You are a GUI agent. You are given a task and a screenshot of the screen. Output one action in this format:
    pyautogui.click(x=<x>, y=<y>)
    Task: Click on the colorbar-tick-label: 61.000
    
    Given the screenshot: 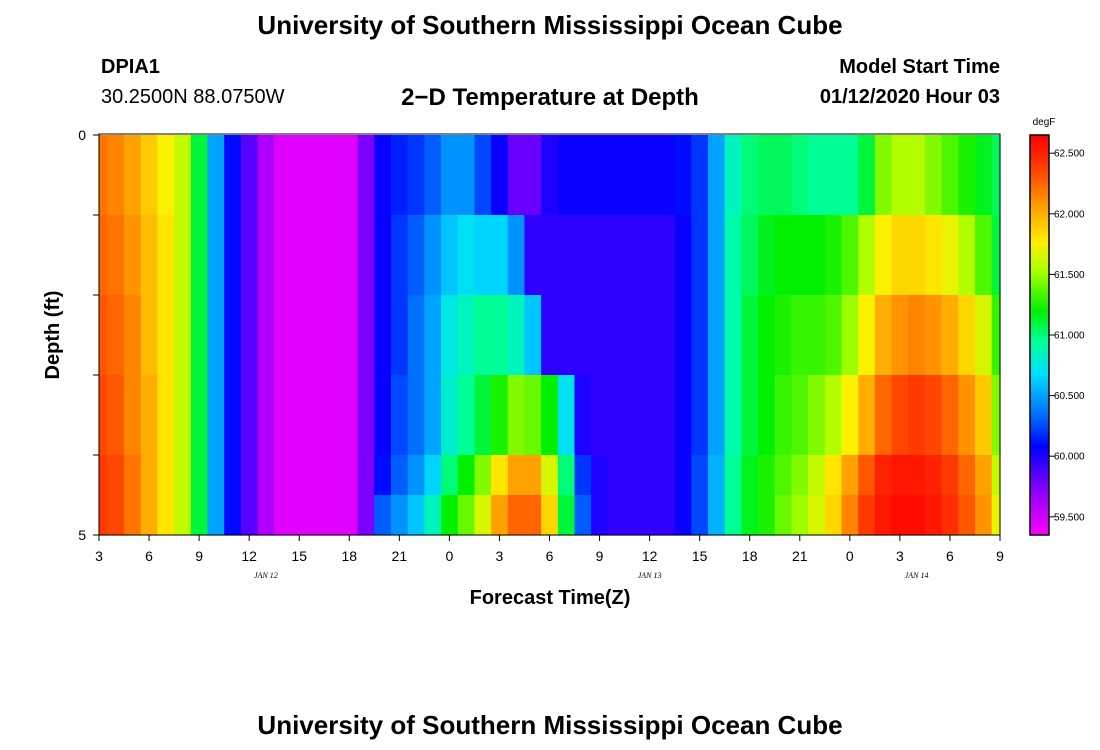 What is the action you would take?
    pyautogui.click(x=1069, y=336)
    